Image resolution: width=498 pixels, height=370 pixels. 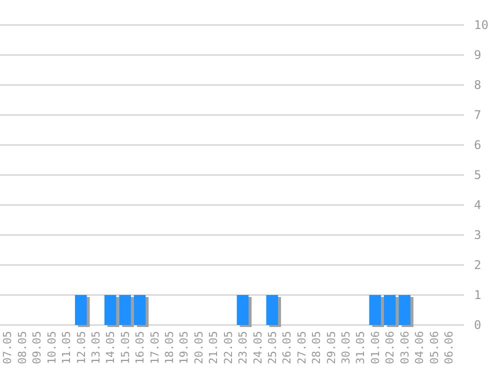 What do you see at coordinates (478, 85) in the screenshot?
I see `y-tick-label: 8` at bounding box center [478, 85].